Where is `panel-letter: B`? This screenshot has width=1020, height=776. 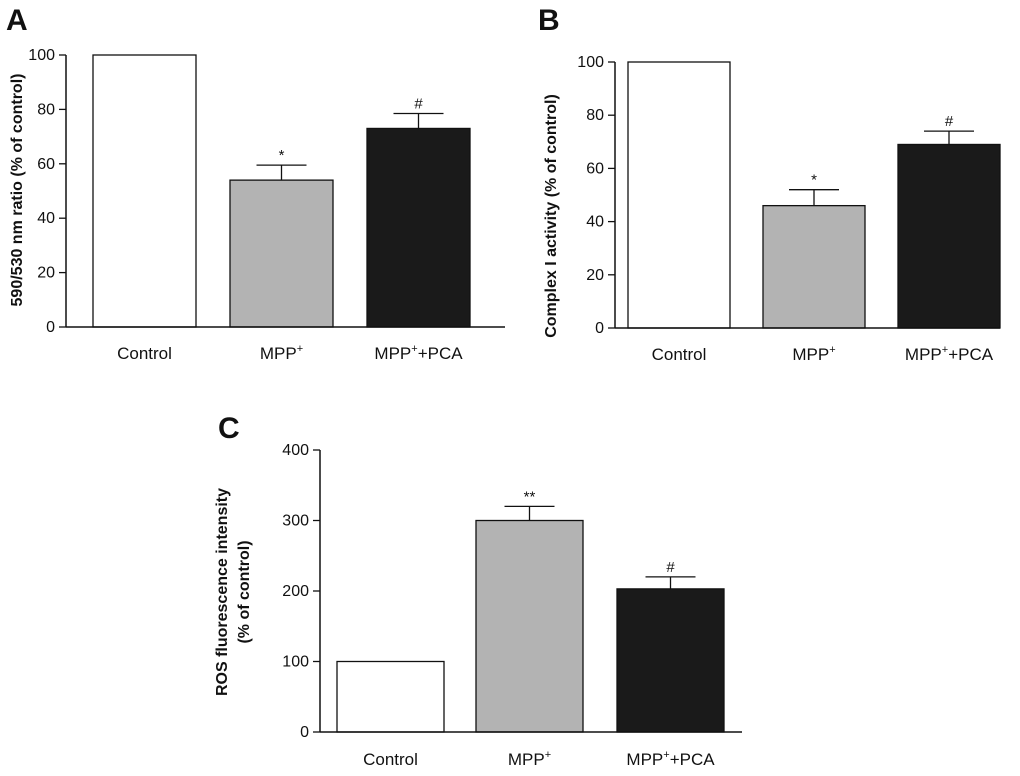
panel-letter: B is located at coordinates (549, 20).